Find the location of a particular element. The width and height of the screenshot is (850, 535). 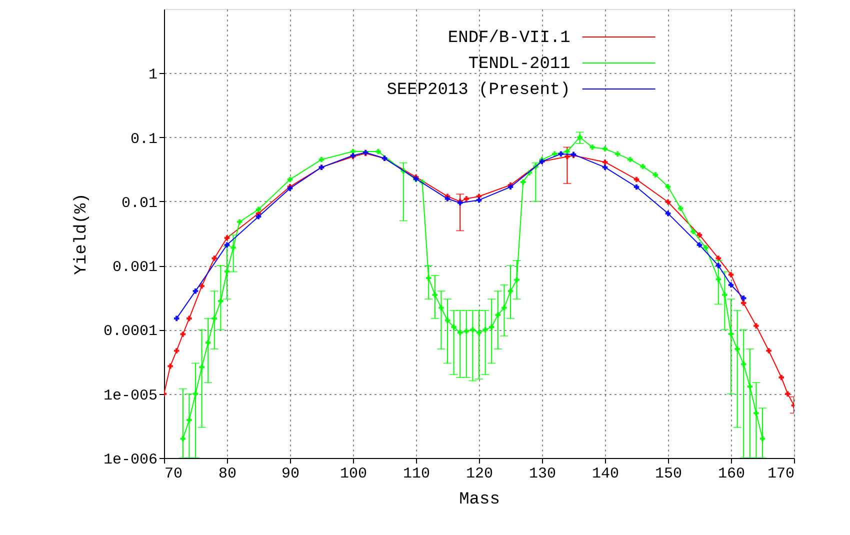

y-tick-label: 0.0001 is located at coordinates (130, 331).